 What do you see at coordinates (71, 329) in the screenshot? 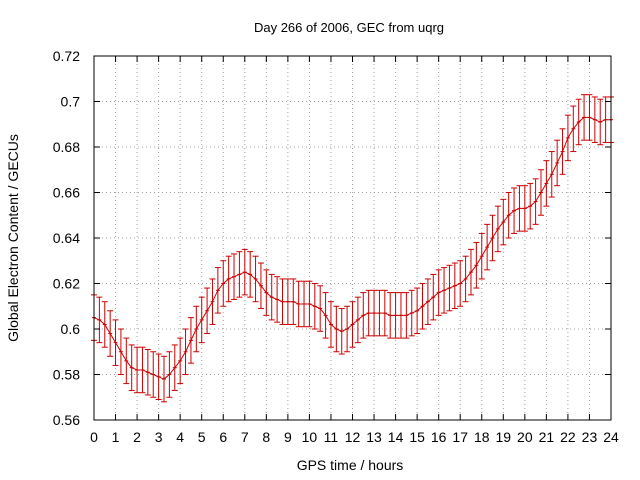
I see `y-tick-label: 0.6` at bounding box center [71, 329].